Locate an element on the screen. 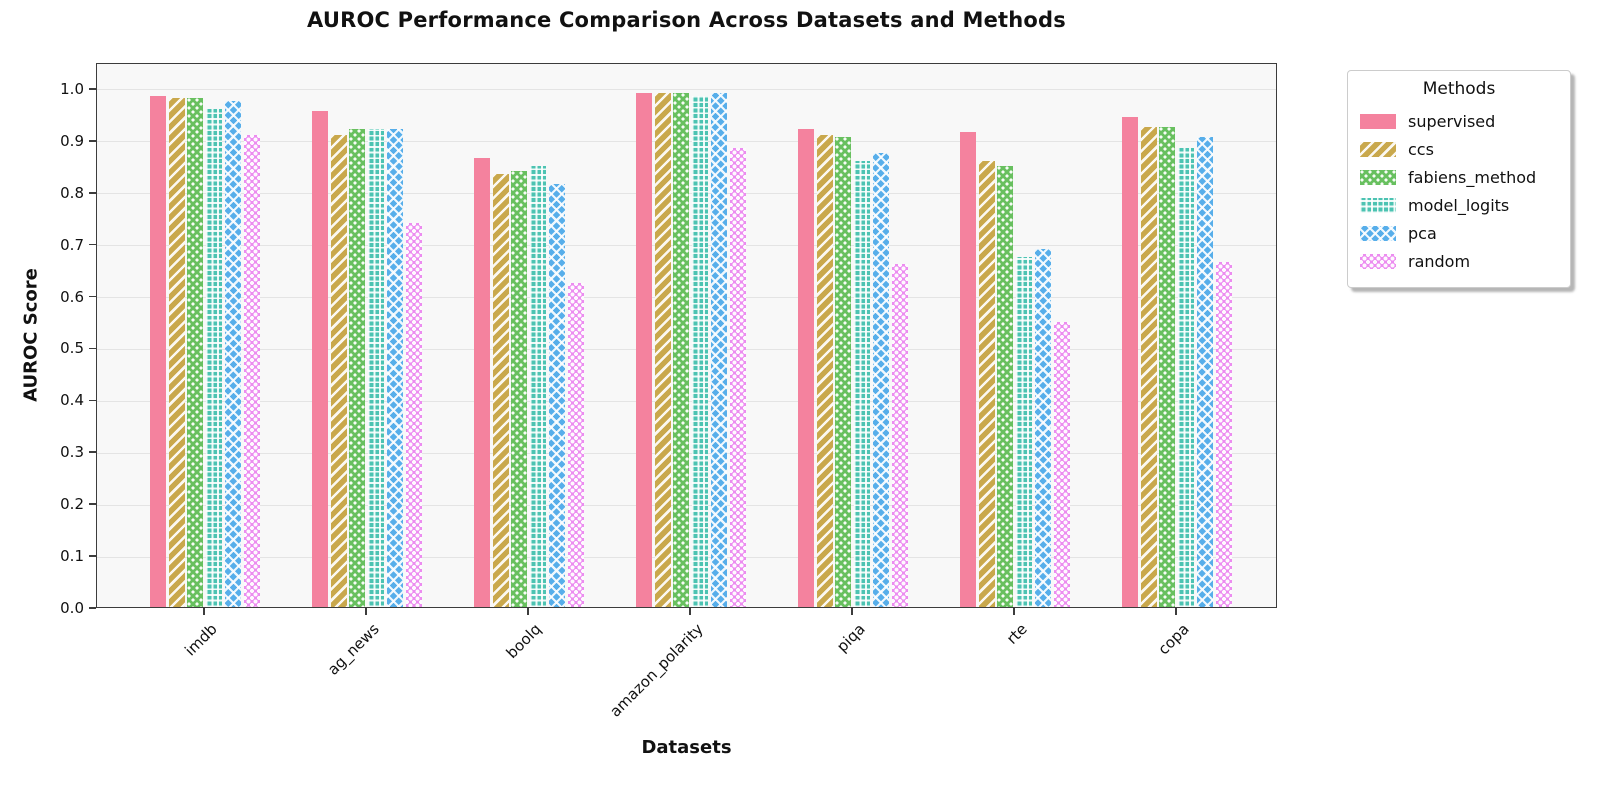 The image size is (1600, 791). bar-supervised-amazon_polarity is located at coordinates (644, 350).